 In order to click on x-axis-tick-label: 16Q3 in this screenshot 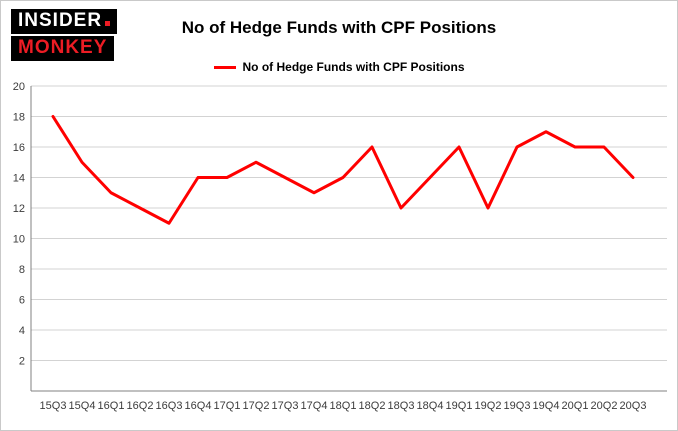, I will do `click(169, 406)`.